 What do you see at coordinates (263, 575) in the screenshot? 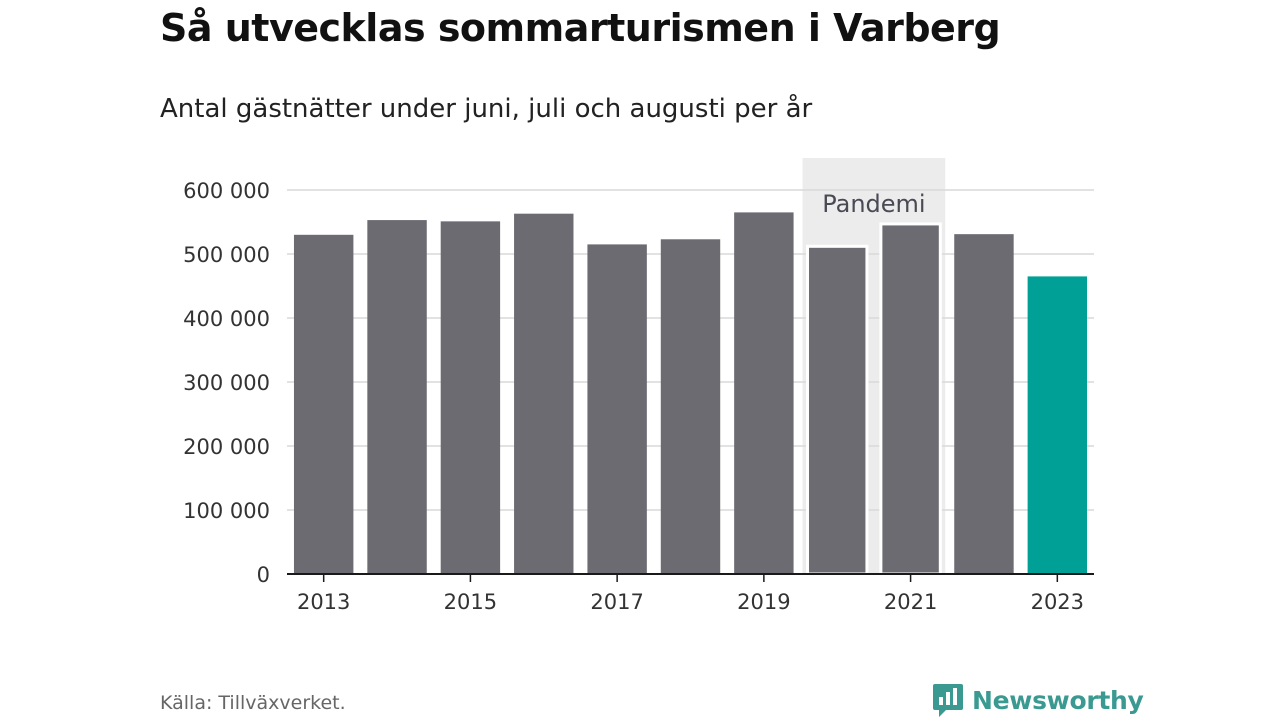
I see `y-tick-label: 0` at bounding box center [263, 575].